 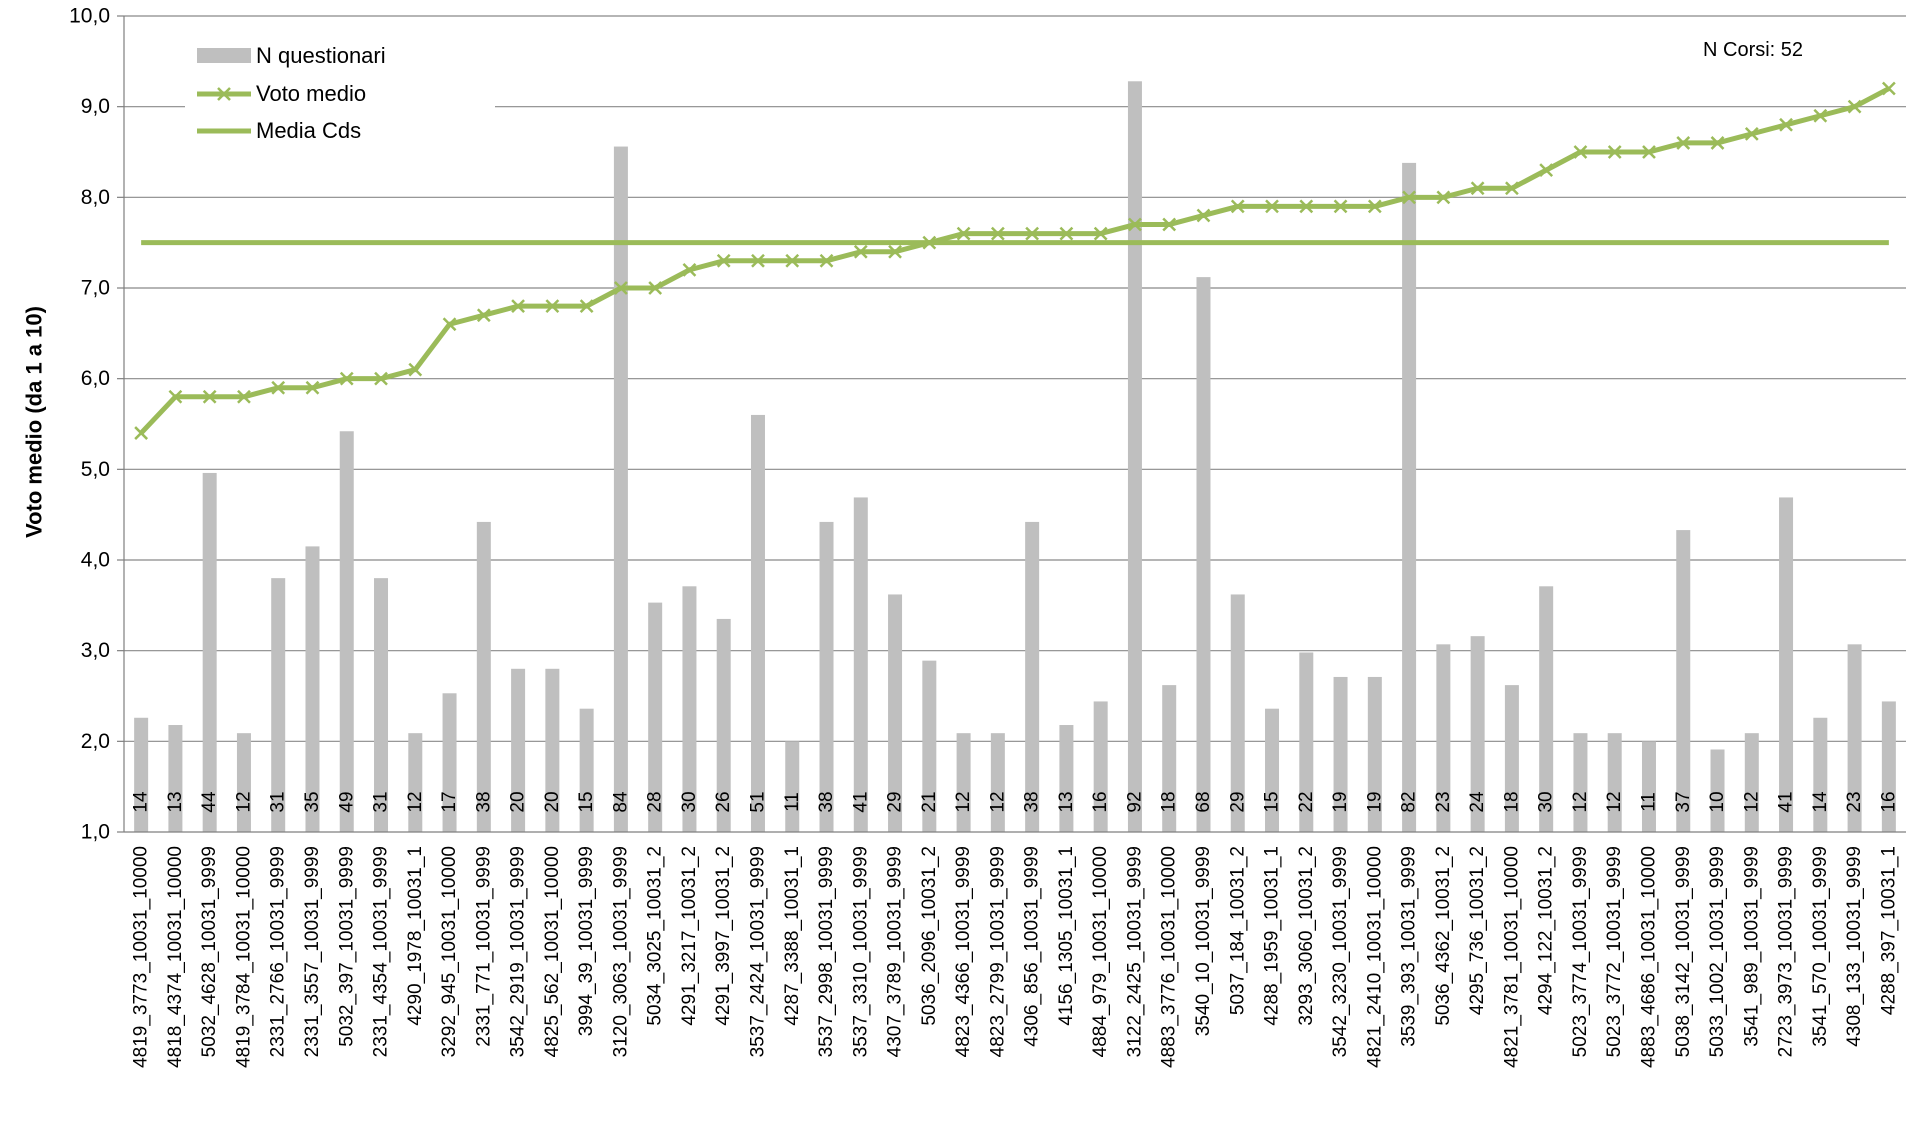 I want to click on x-tick-label: 2723_3973_10031_9999, so click(x=1786, y=951).